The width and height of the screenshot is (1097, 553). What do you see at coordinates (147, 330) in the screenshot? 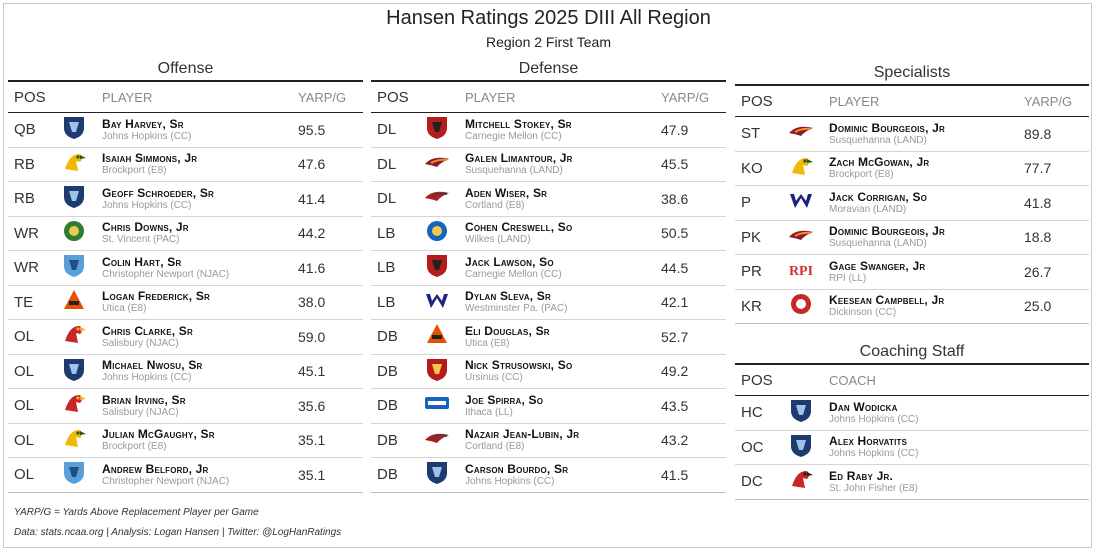
I see `player-name: Chris Clarke, Sr` at bounding box center [147, 330].